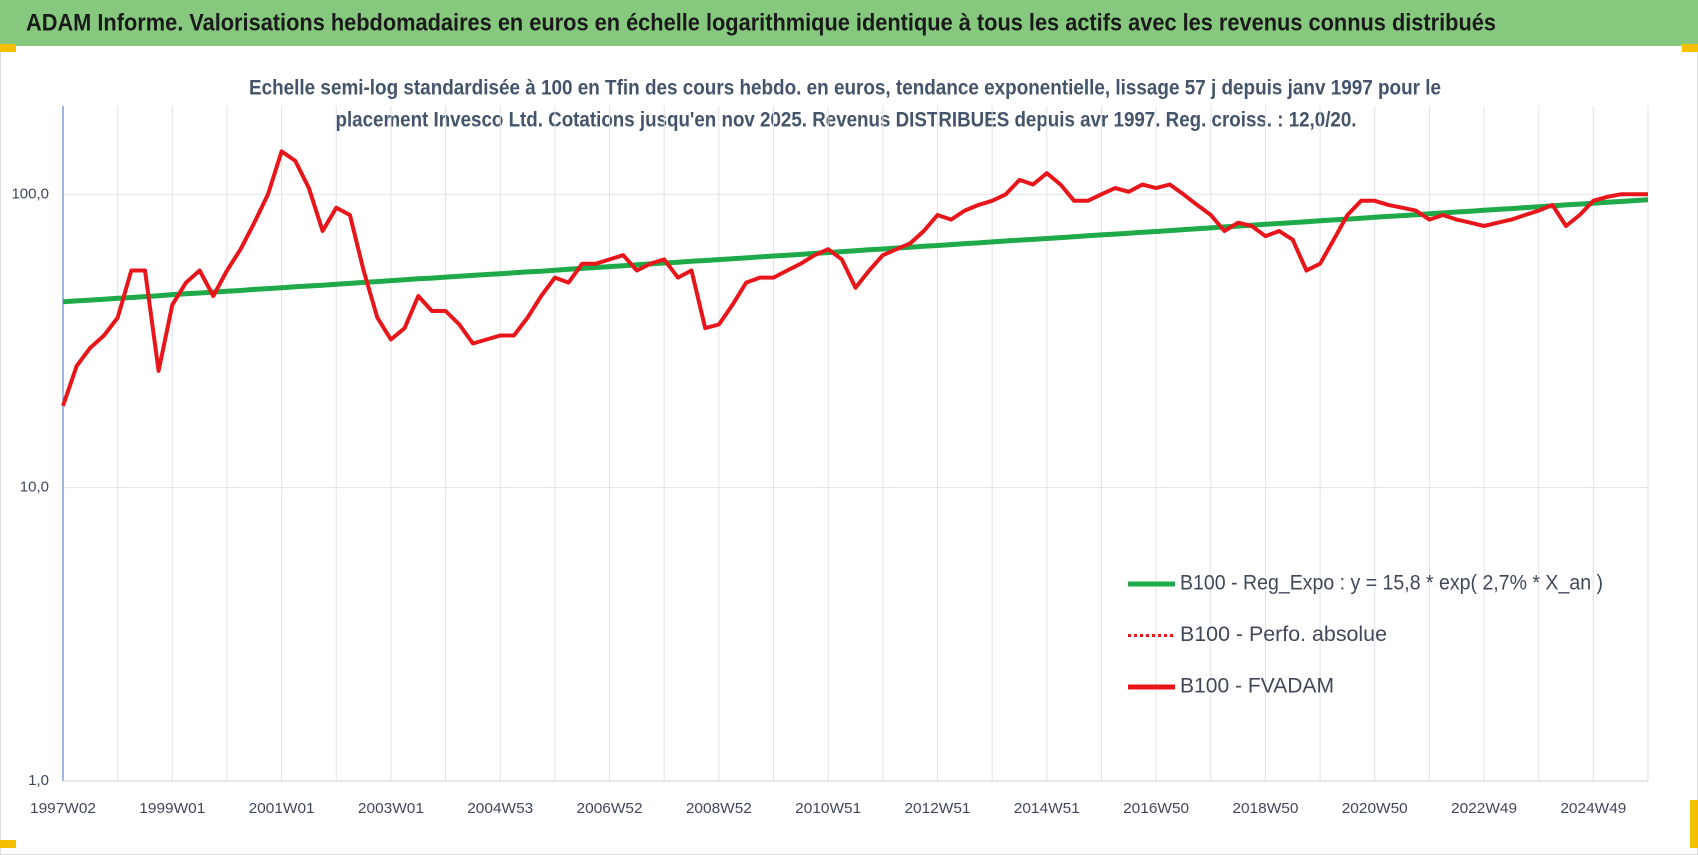 The width and height of the screenshot is (1698, 855). What do you see at coordinates (1047, 808) in the screenshot?
I see `x-tick-label: 2014W51` at bounding box center [1047, 808].